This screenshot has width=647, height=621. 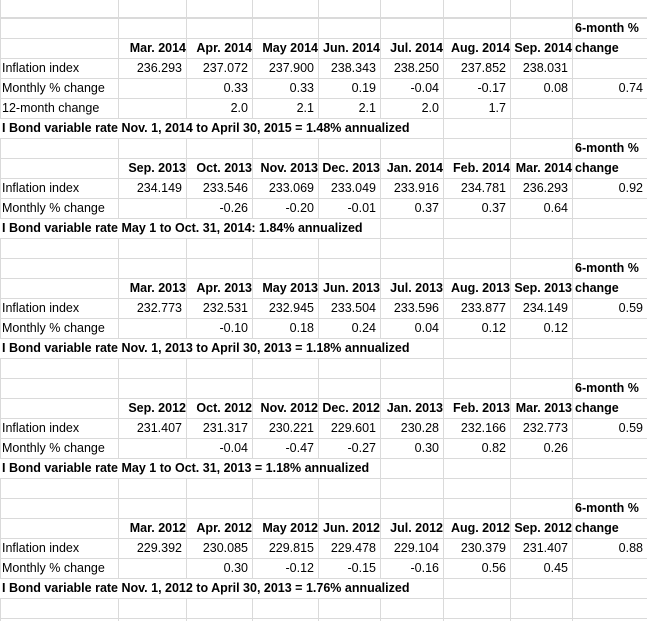 What do you see at coordinates (555, 448) in the screenshot?
I see `value-cell: 0.26` at bounding box center [555, 448].